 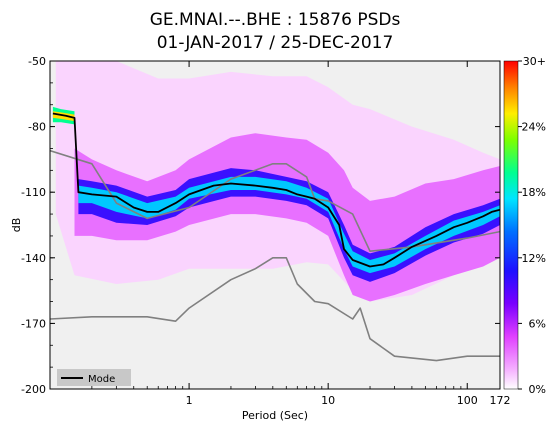 What do you see at coordinates (500, 400) in the screenshot?
I see `x-tick-label: 172` at bounding box center [500, 400].